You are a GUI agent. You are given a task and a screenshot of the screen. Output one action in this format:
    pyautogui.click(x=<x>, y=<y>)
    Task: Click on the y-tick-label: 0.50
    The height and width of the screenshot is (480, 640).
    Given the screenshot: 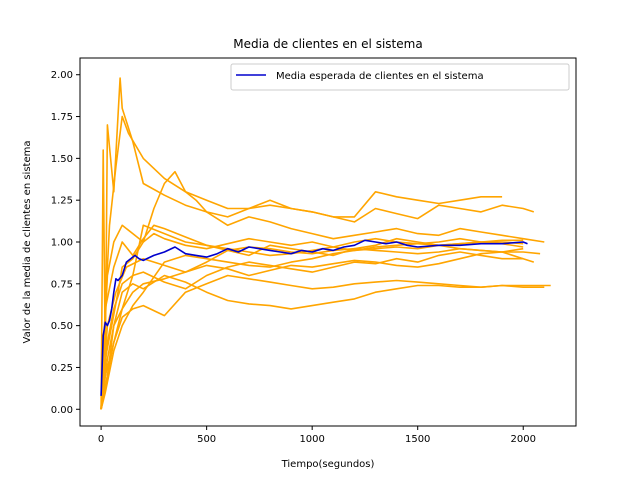 What is the action you would take?
    pyautogui.click(x=62, y=326)
    